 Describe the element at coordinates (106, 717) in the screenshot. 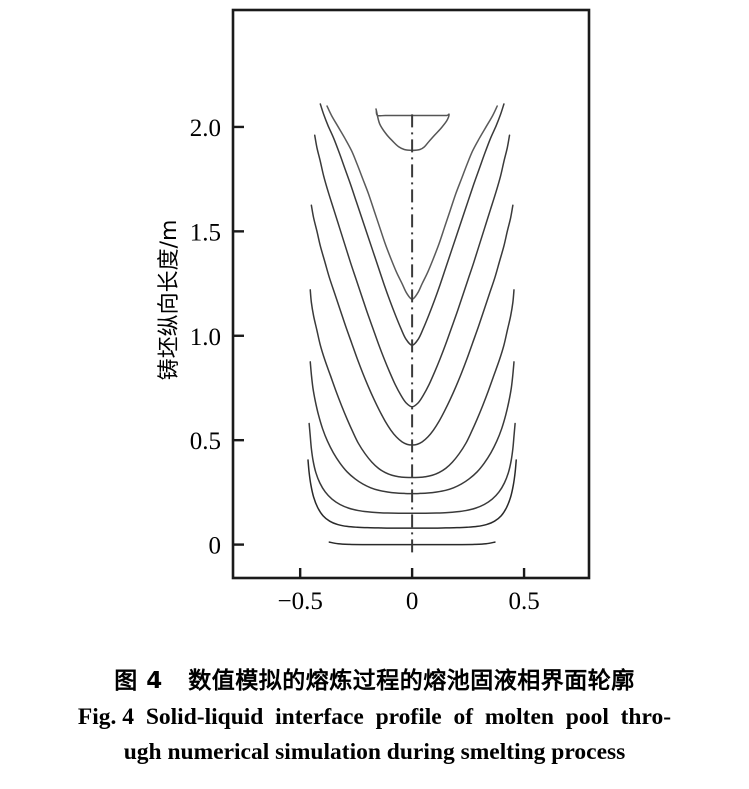

I see `caption-english-label: Fig. 4` at that location.